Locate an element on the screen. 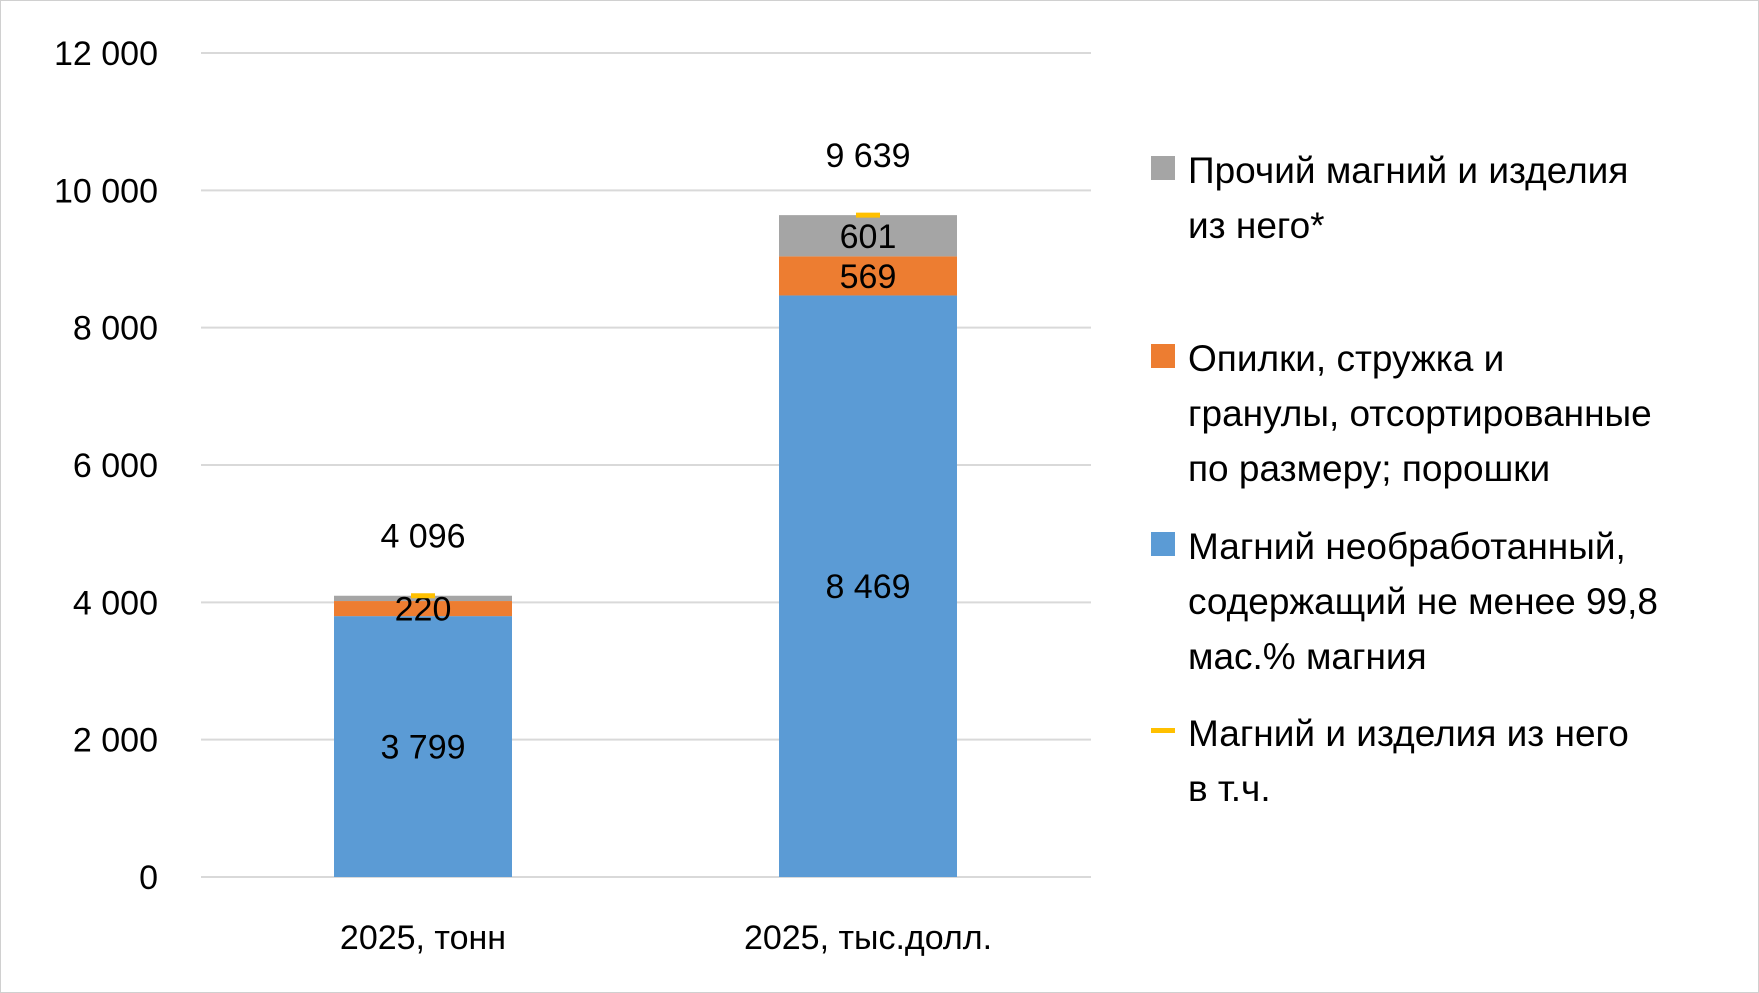 The width and height of the screenshot is (1759, 993). x-tick-label: 2025, тонн is located at coordinates (423, 938).